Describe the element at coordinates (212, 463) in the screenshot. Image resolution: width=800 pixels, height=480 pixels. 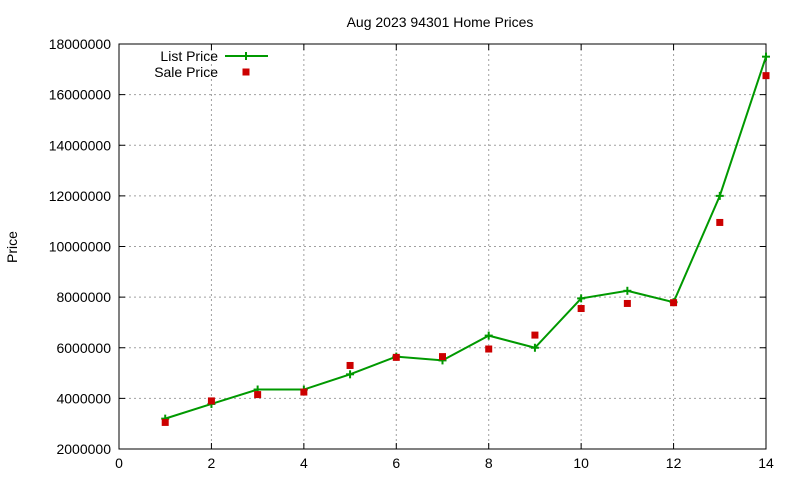
I see `x-tick-label: 2` at that location.